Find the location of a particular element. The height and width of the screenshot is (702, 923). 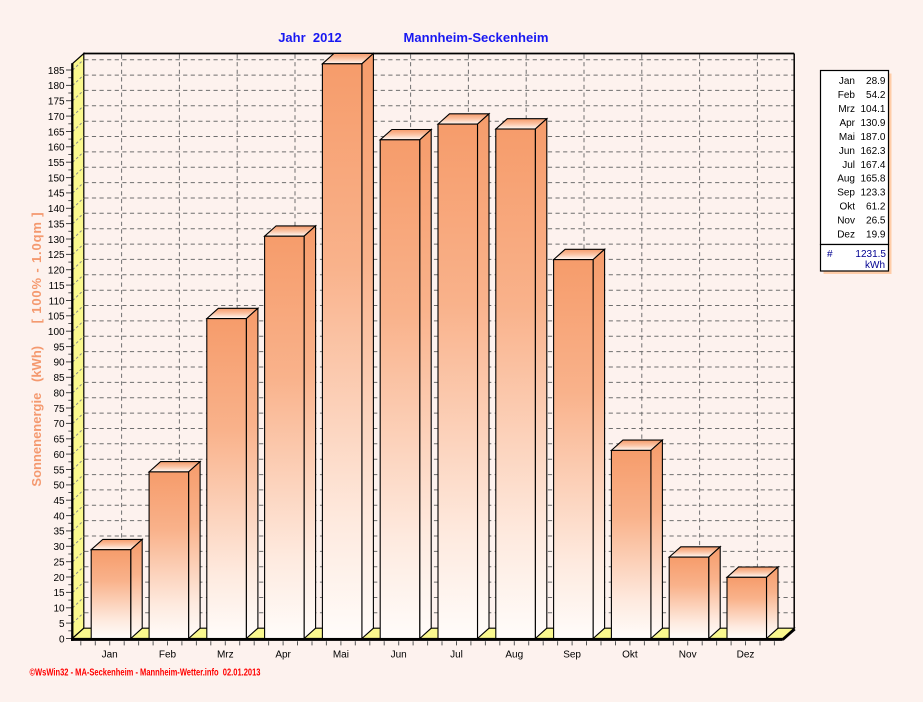

svg-text: 20 is located at coordinates (59, 578).